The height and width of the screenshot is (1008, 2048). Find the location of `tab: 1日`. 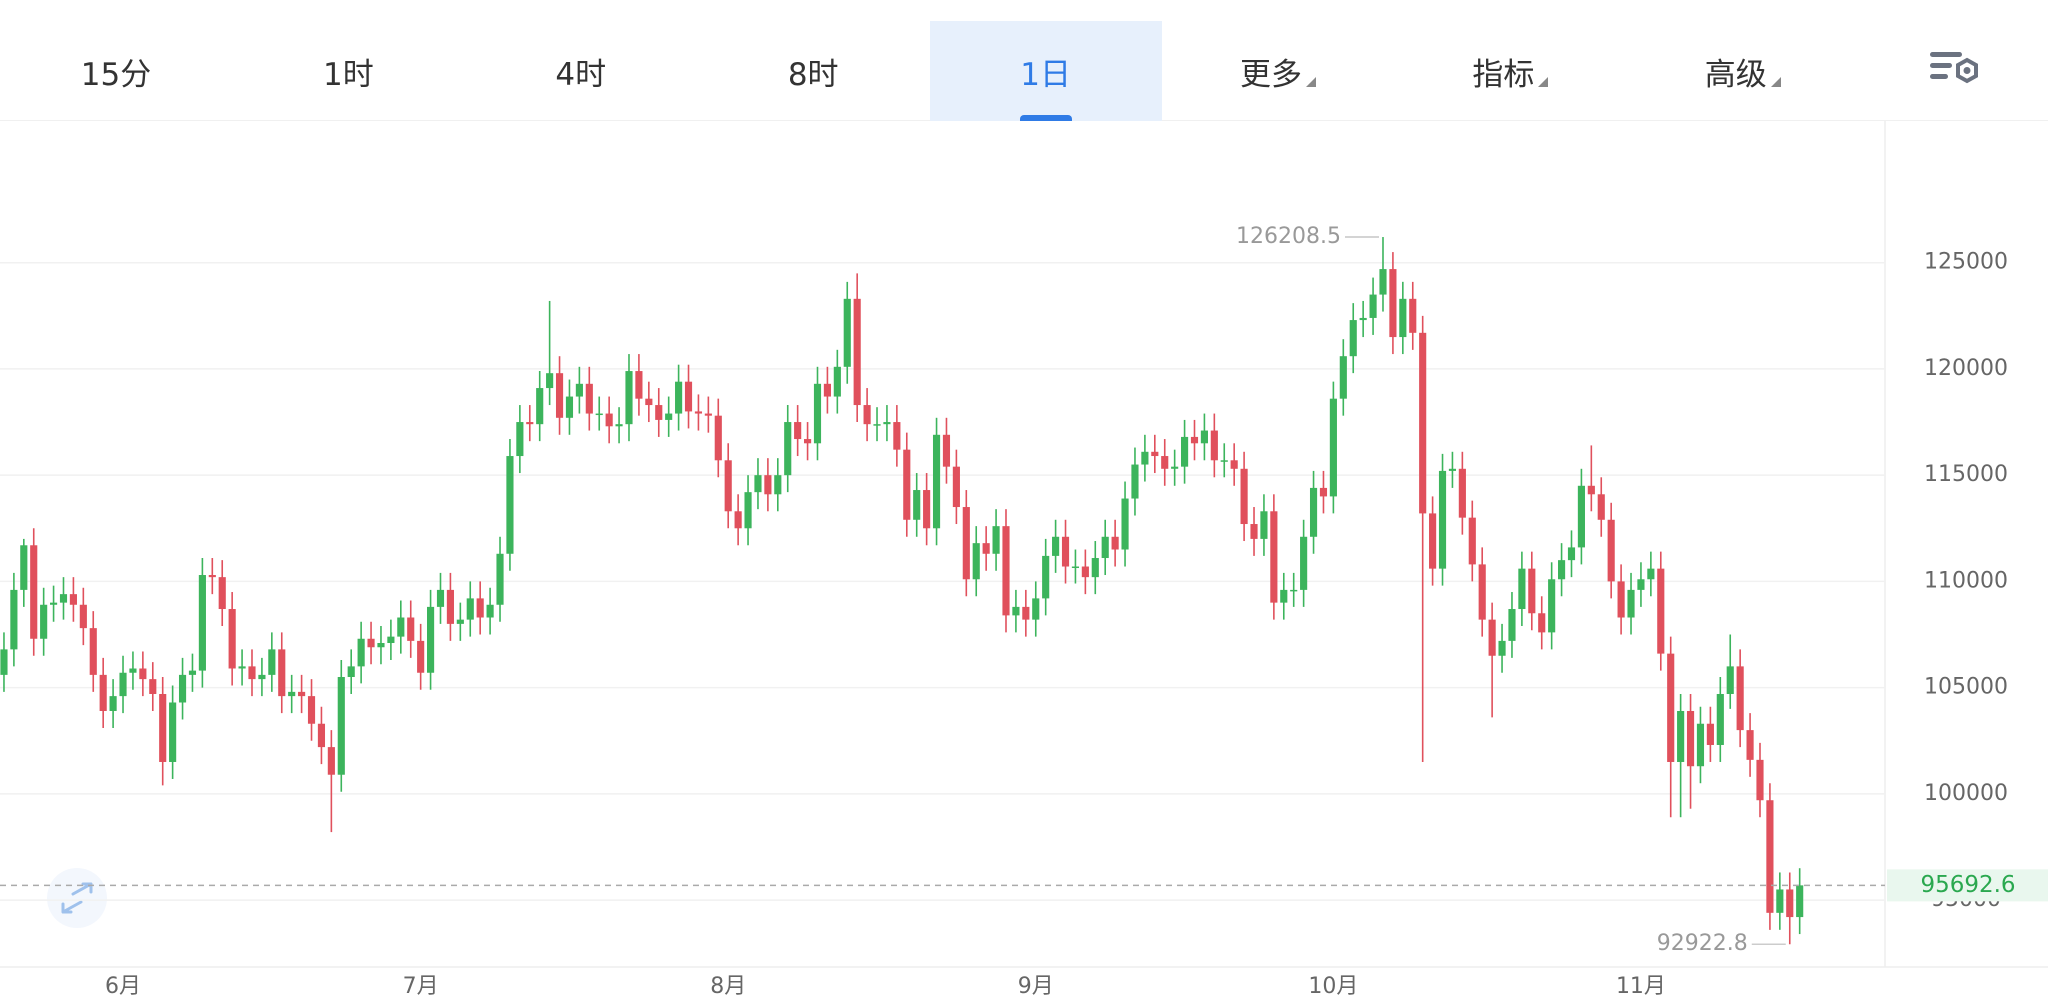

tab: 1日 is located at coordinates (1045, 71).